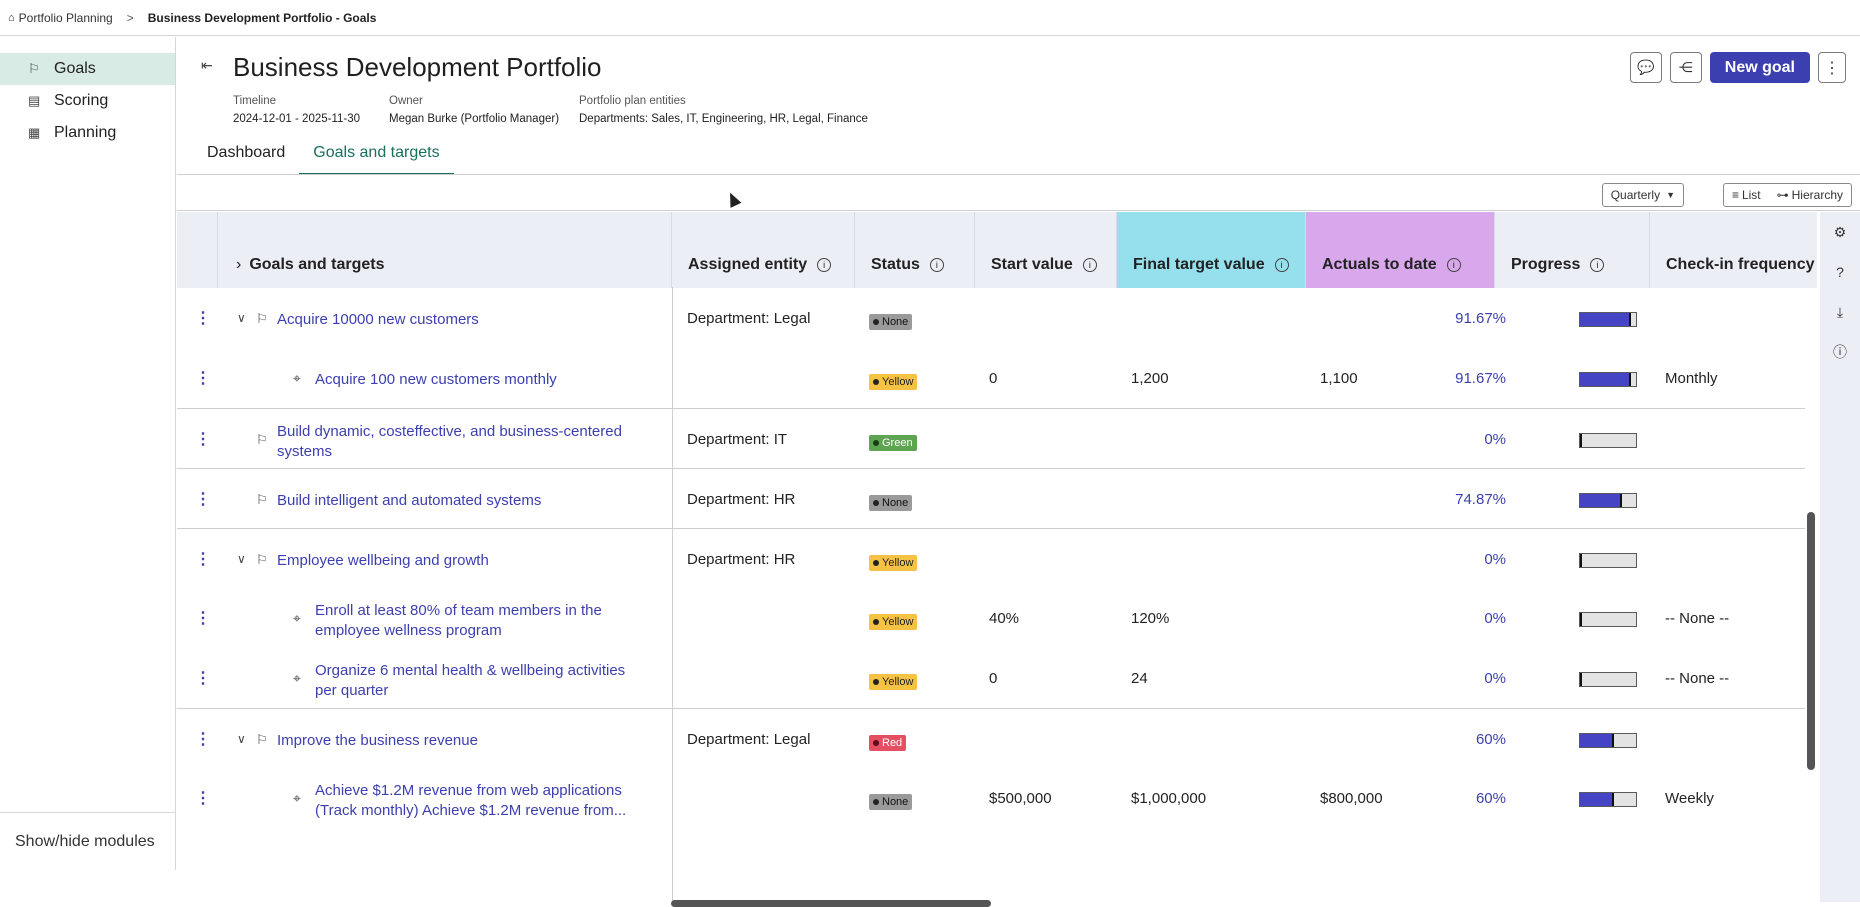 The image size is (1860, 907). I want to click on actuals-value: $800,000, so click(1351, 798).